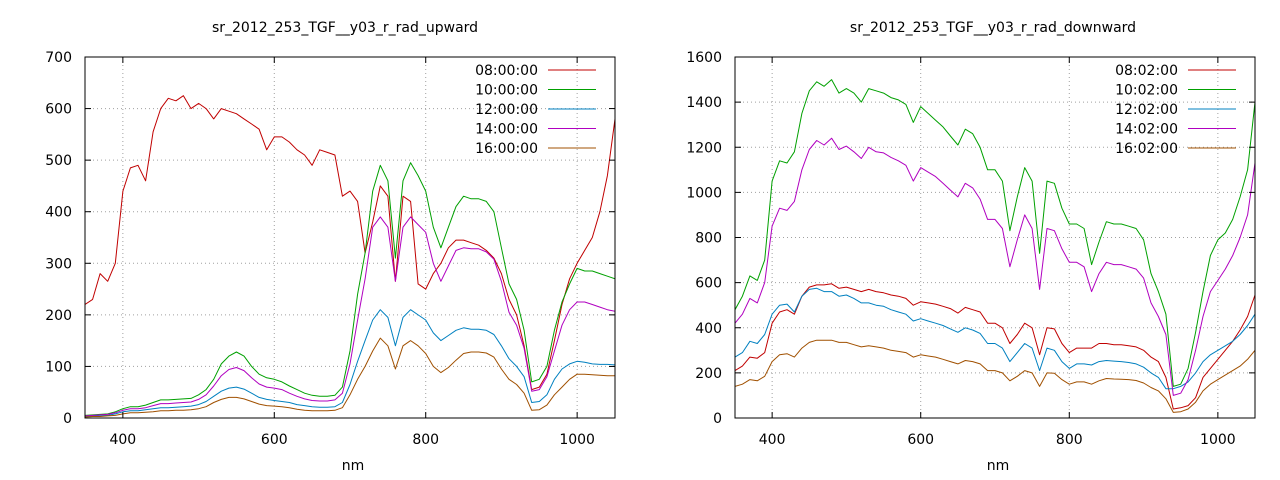  I want to click on legend-label: 16:02:00, so click(1146, 149).